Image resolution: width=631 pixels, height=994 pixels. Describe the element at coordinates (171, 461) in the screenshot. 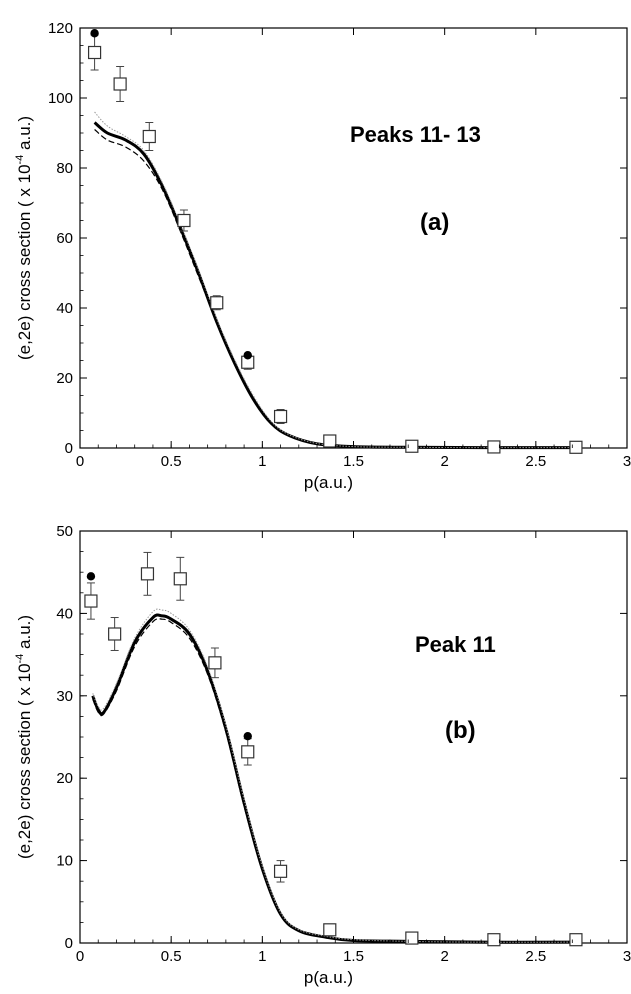

I see `x-tick-label-a: 0.5` at that location.